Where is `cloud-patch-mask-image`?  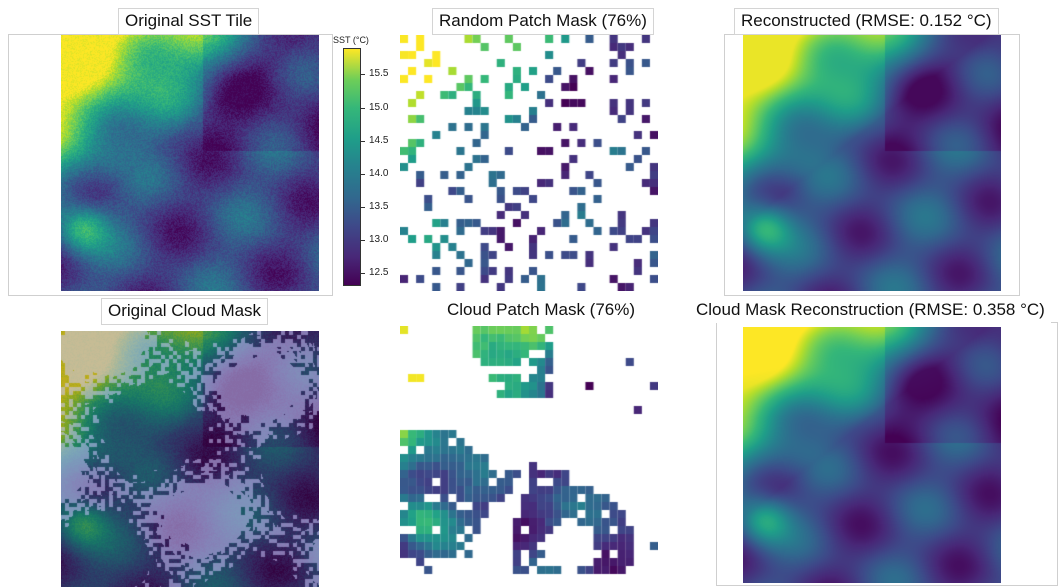
cloud-patch-mask-image is located at coordinates (529, 454).